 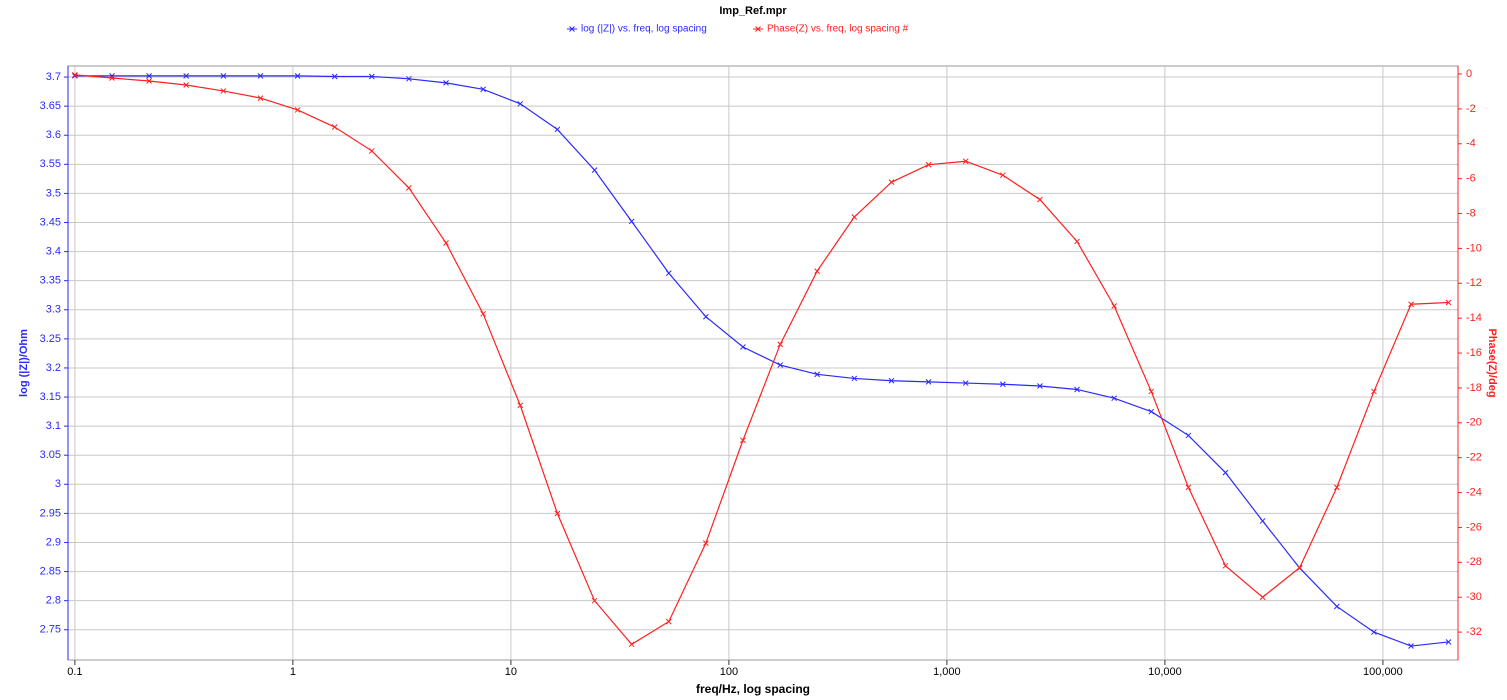 What do you see at coordinates (1474, 353) in the screenshot?
I see `y2-tick-label: -16` at bounding box center [1474, 353].